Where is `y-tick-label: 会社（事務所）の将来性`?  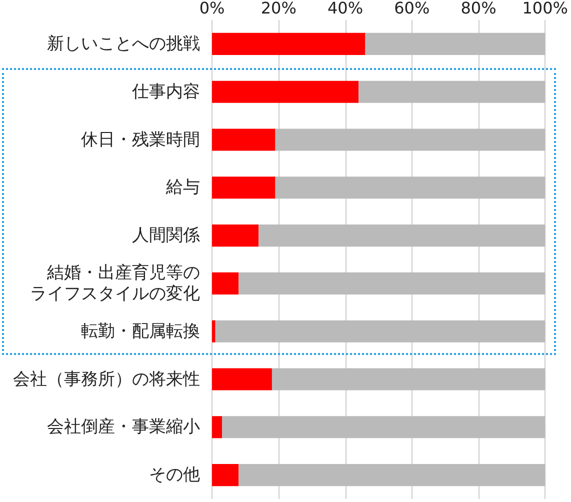
y-tick-label: 会社（事務所）の将来性 is located at coordinates (106, 379).